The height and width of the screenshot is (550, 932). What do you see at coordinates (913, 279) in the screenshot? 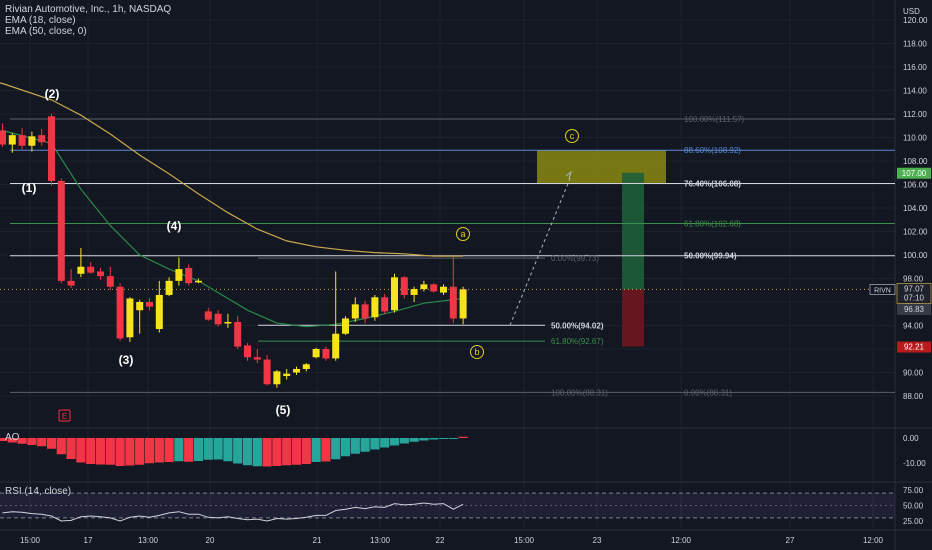
I see `price-tick: 98.00` at bounding box center [913, 279].